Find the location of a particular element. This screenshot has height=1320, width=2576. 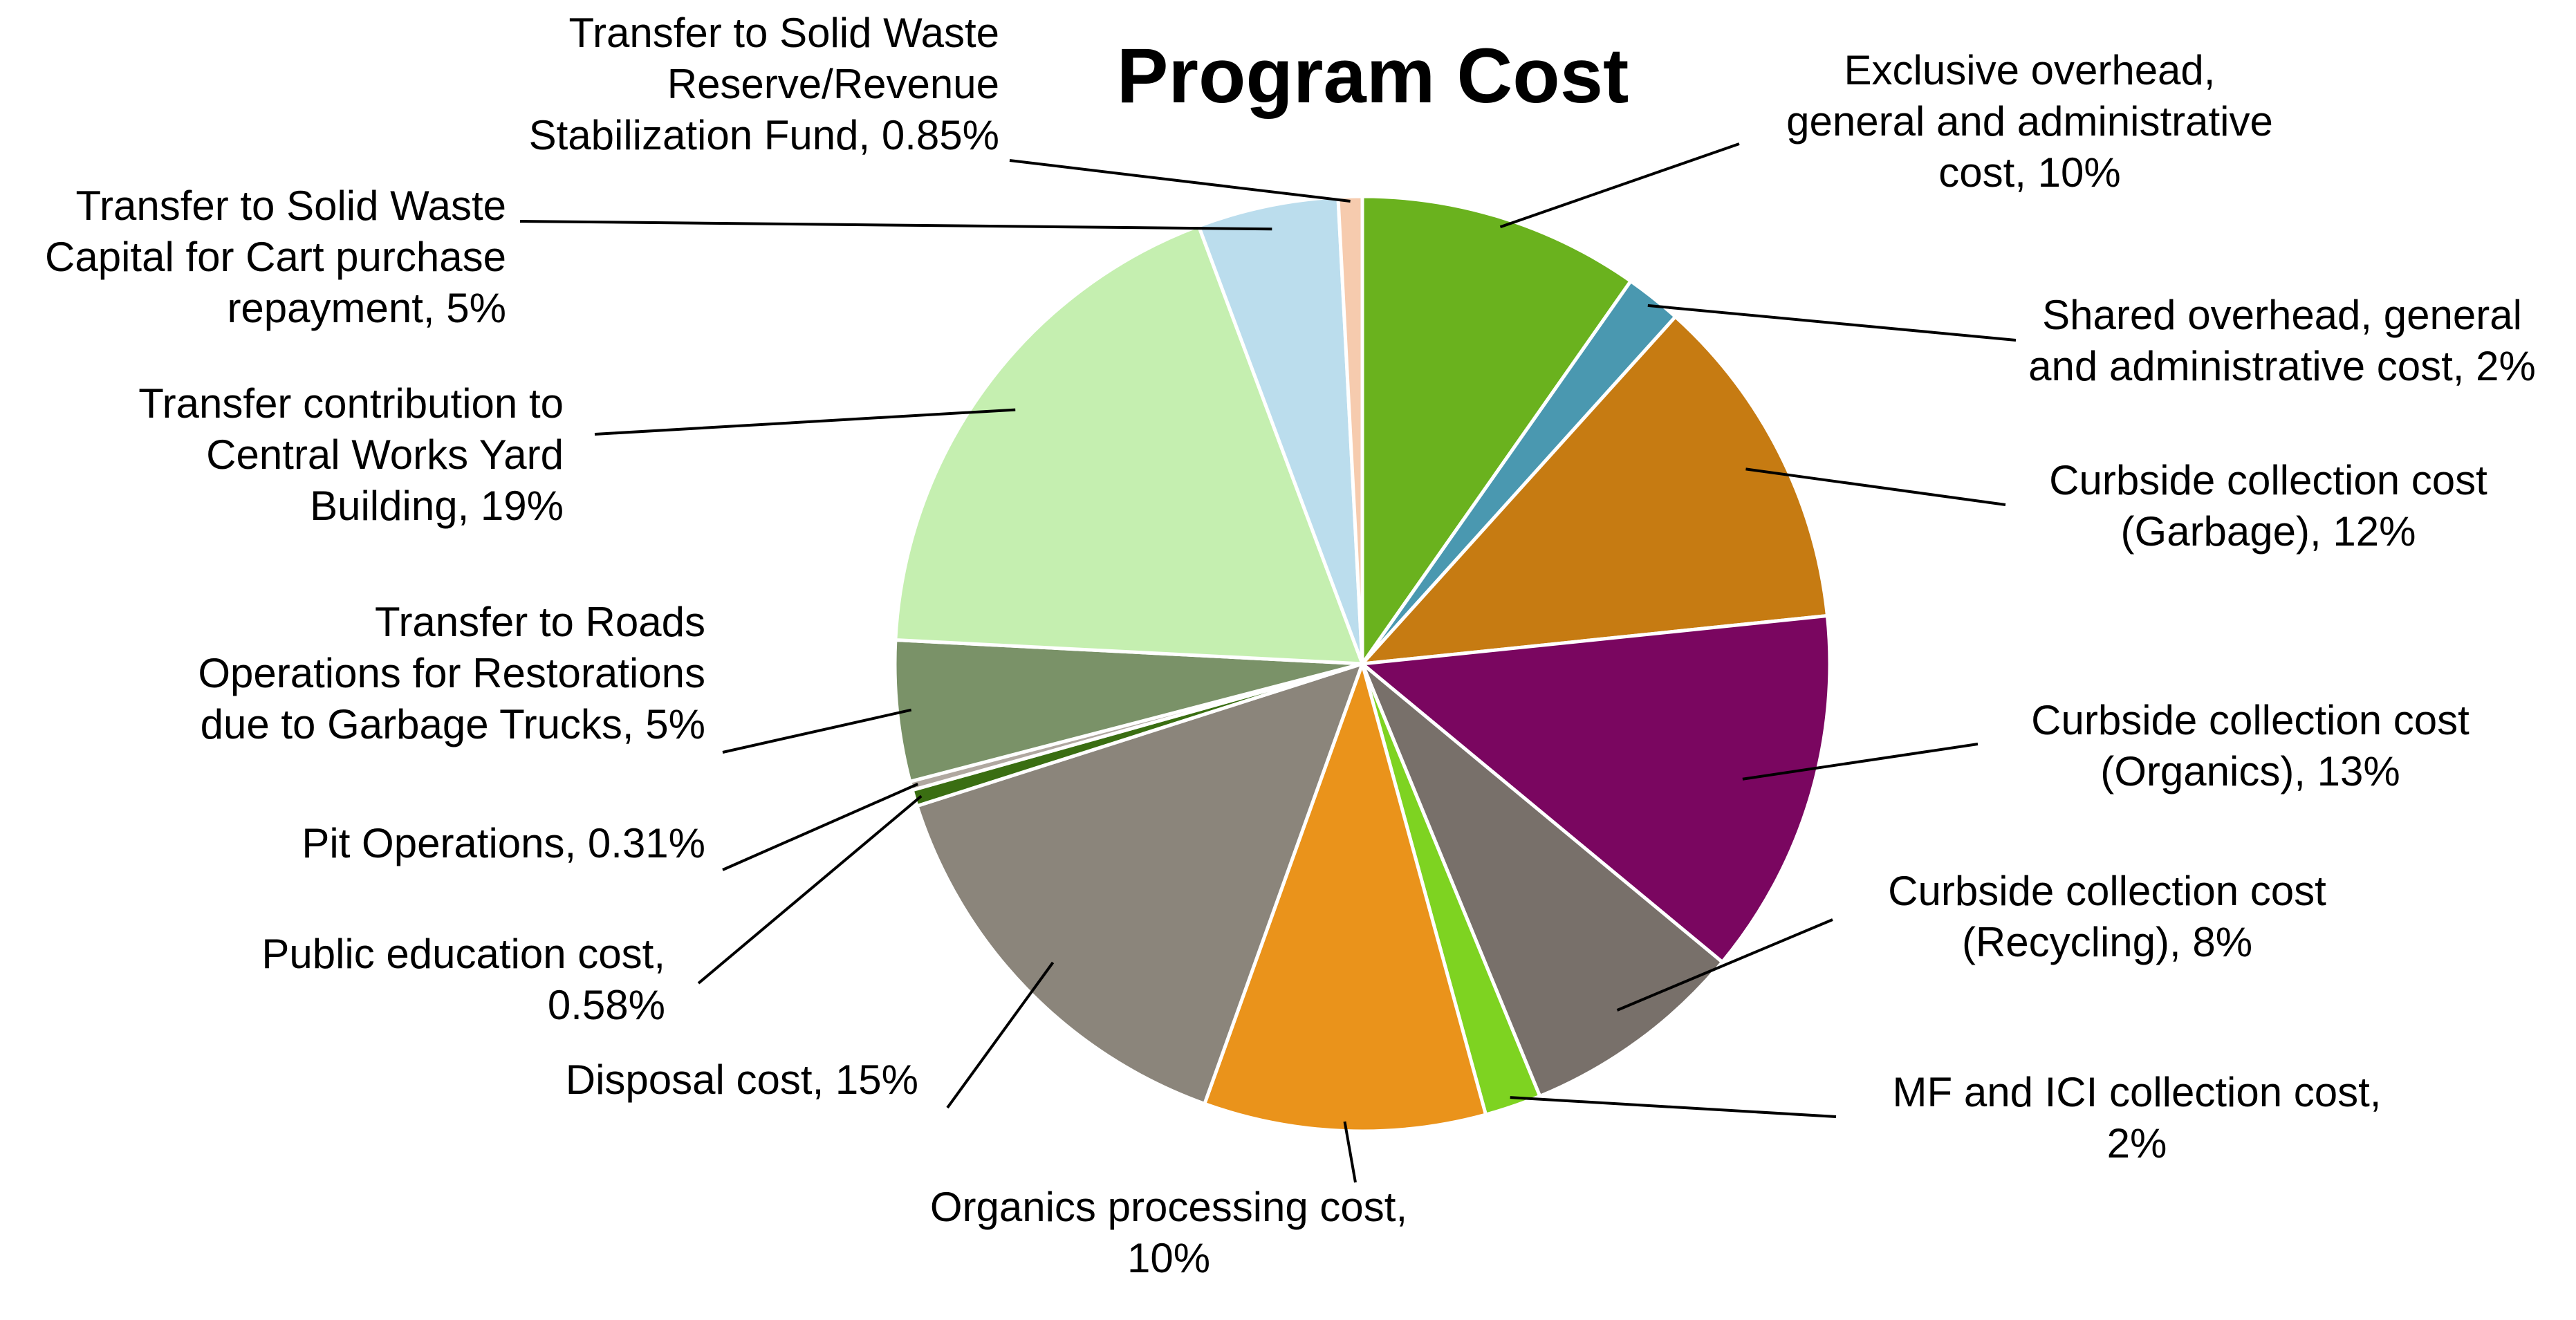

data-label-line: Transfer to Roads is located at coordinates (540, 622).